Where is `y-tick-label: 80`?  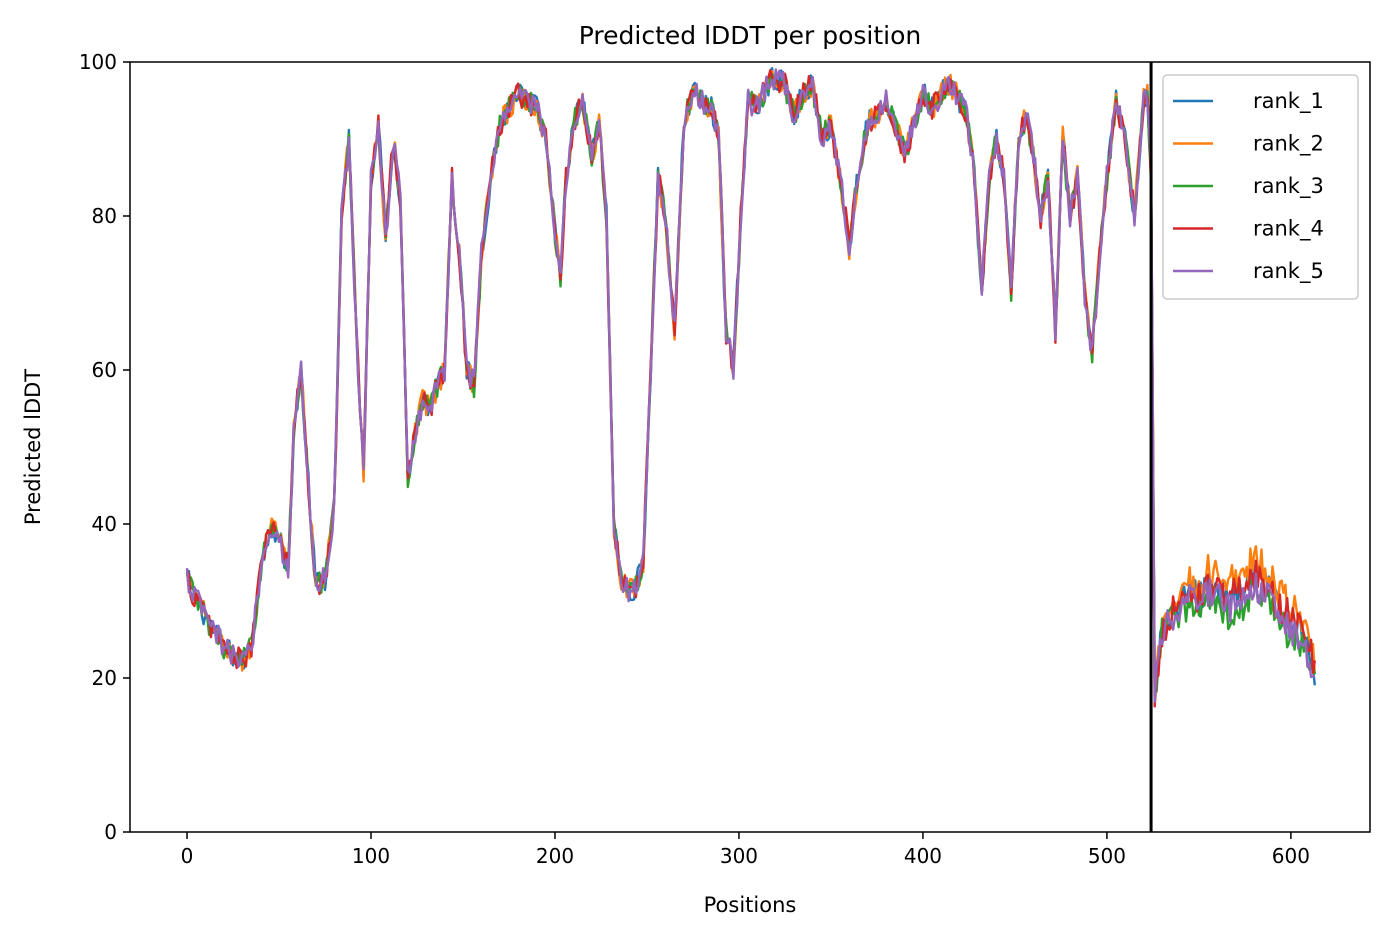 y-tick-label: 80 is located at coordinates (104, 216).